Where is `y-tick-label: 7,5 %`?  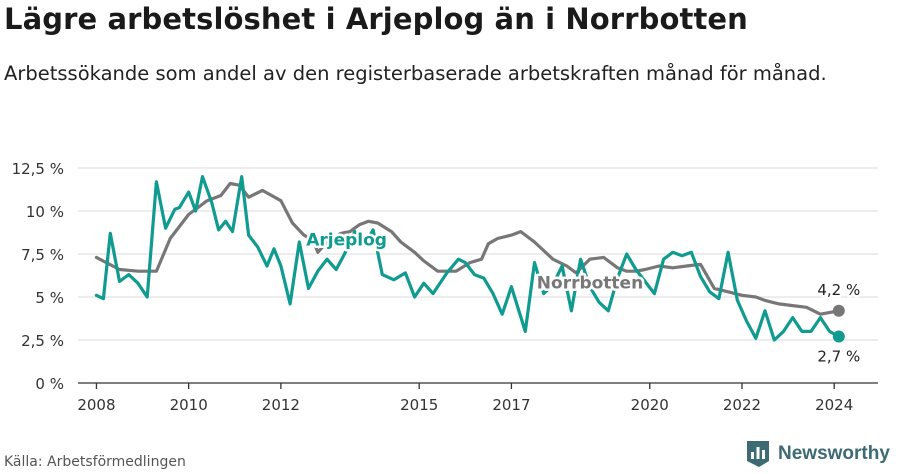 y-tick-label: 7,5 % is located at coordinates (42, 255).